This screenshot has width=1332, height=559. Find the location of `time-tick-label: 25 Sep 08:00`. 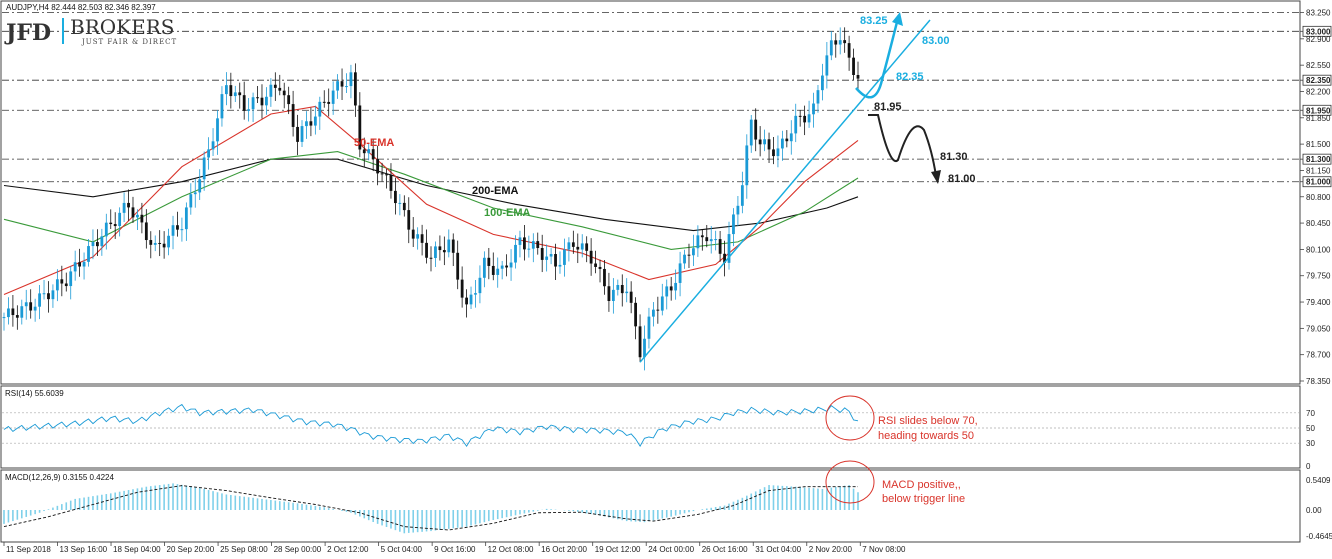

time-tick-label: 25 Sep 08:00 is located at coordinates (244, 549).